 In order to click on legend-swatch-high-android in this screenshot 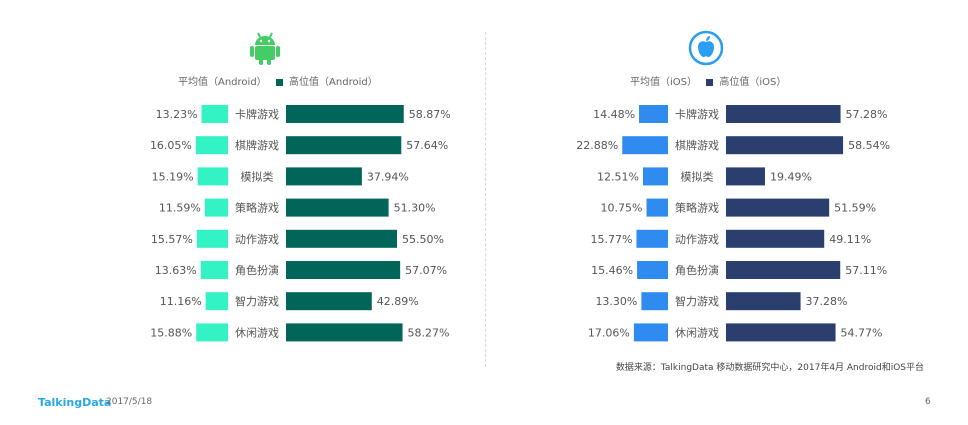, I will do `click(279, 82)`.